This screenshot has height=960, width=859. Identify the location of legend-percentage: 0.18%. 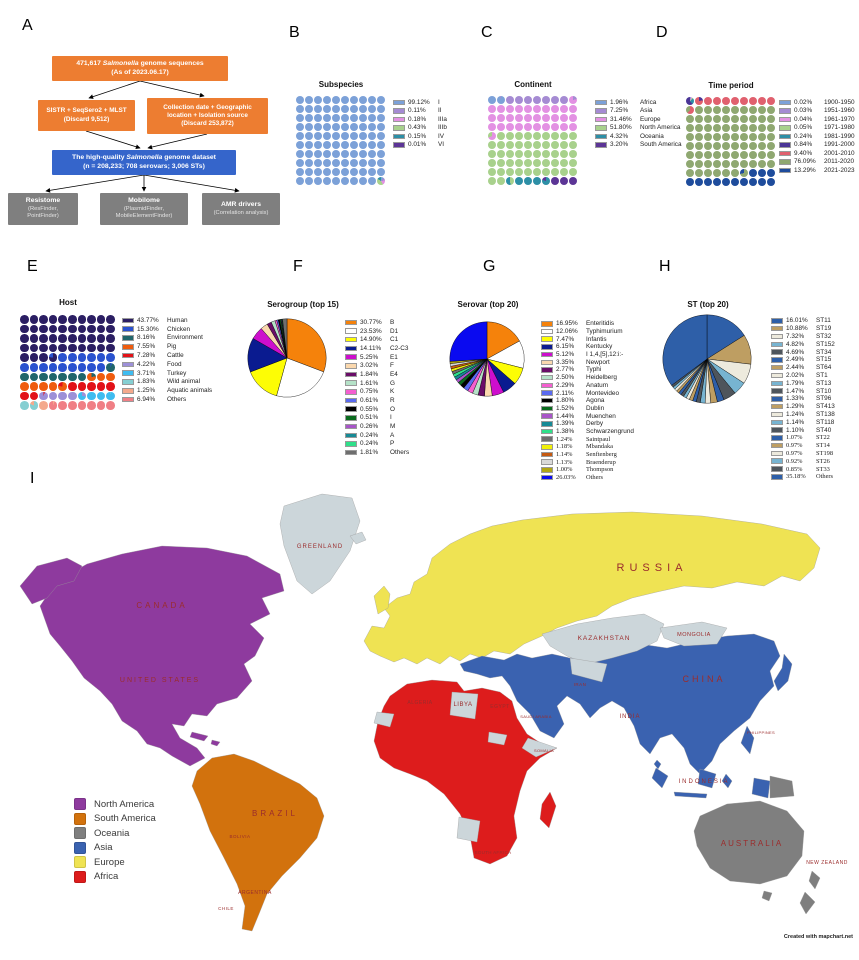
(417, 119).